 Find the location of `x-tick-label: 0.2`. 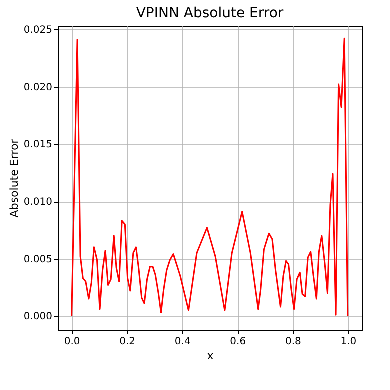

x-tick-label: 0.2 is located at coordinates (128, 342).